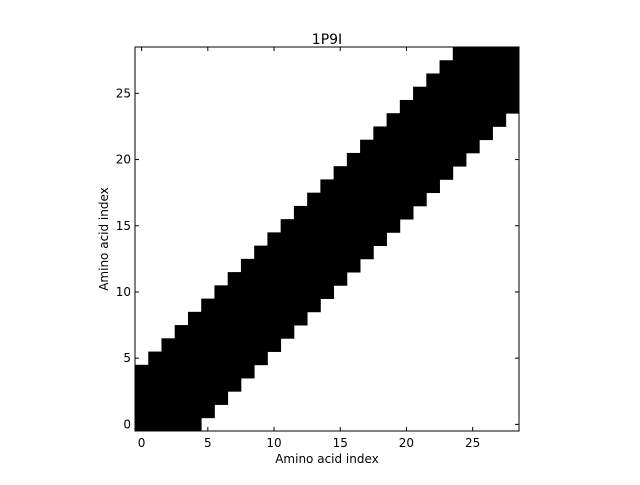  Describe the element at coordinates (123, 226) in the screenshot. I see `y-tick-label: 15` at that location.